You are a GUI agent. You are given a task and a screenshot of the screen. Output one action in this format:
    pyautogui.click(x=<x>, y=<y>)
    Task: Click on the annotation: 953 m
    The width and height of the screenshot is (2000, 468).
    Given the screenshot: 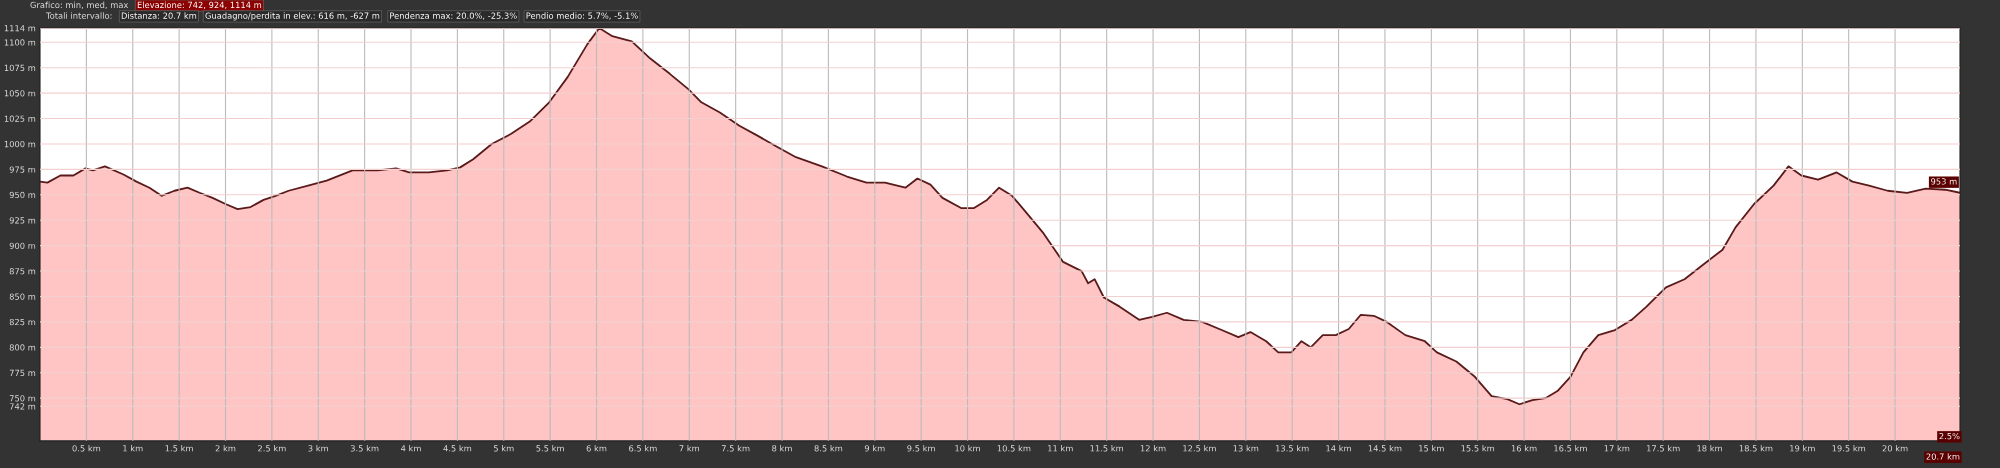 What is the action you would take?
    pyautogui.click(x=1944, y=181)
    